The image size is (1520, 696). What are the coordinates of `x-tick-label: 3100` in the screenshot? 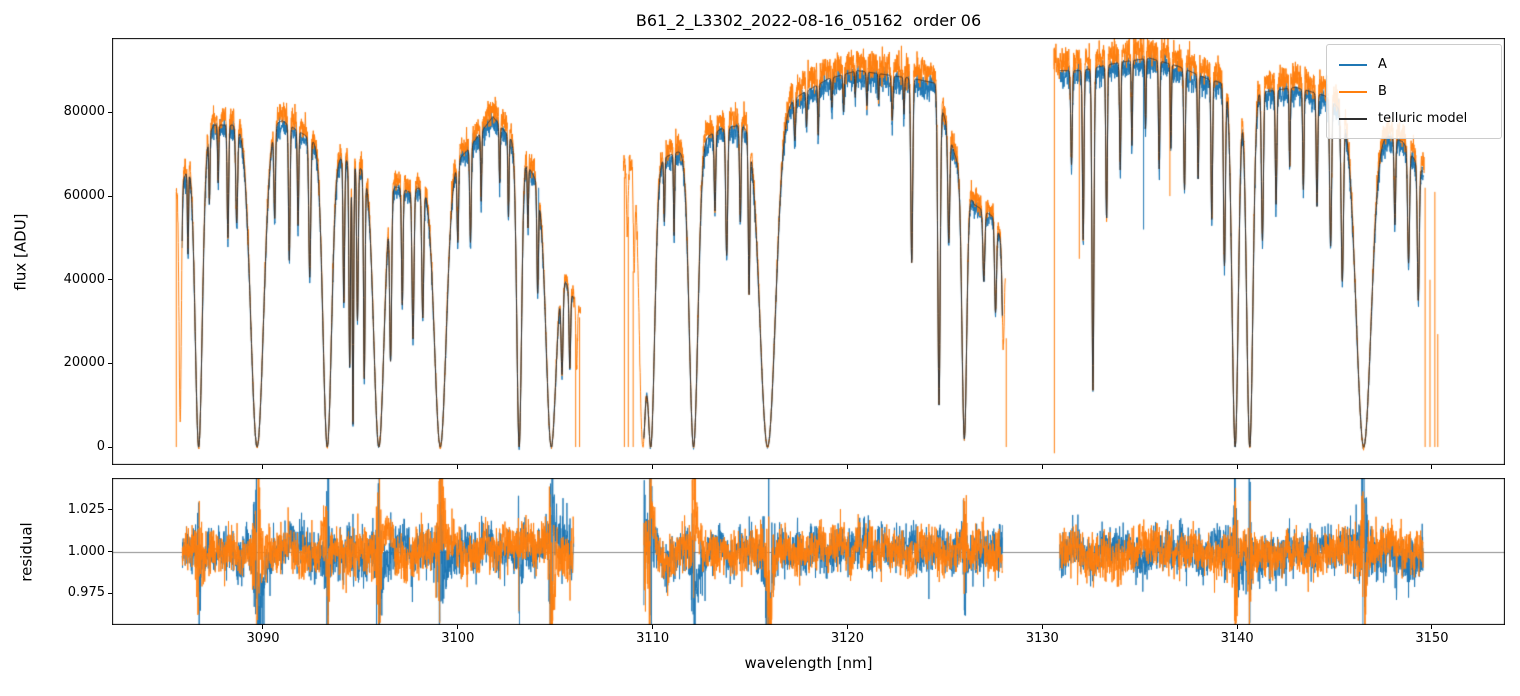 It's located at (458, 638).